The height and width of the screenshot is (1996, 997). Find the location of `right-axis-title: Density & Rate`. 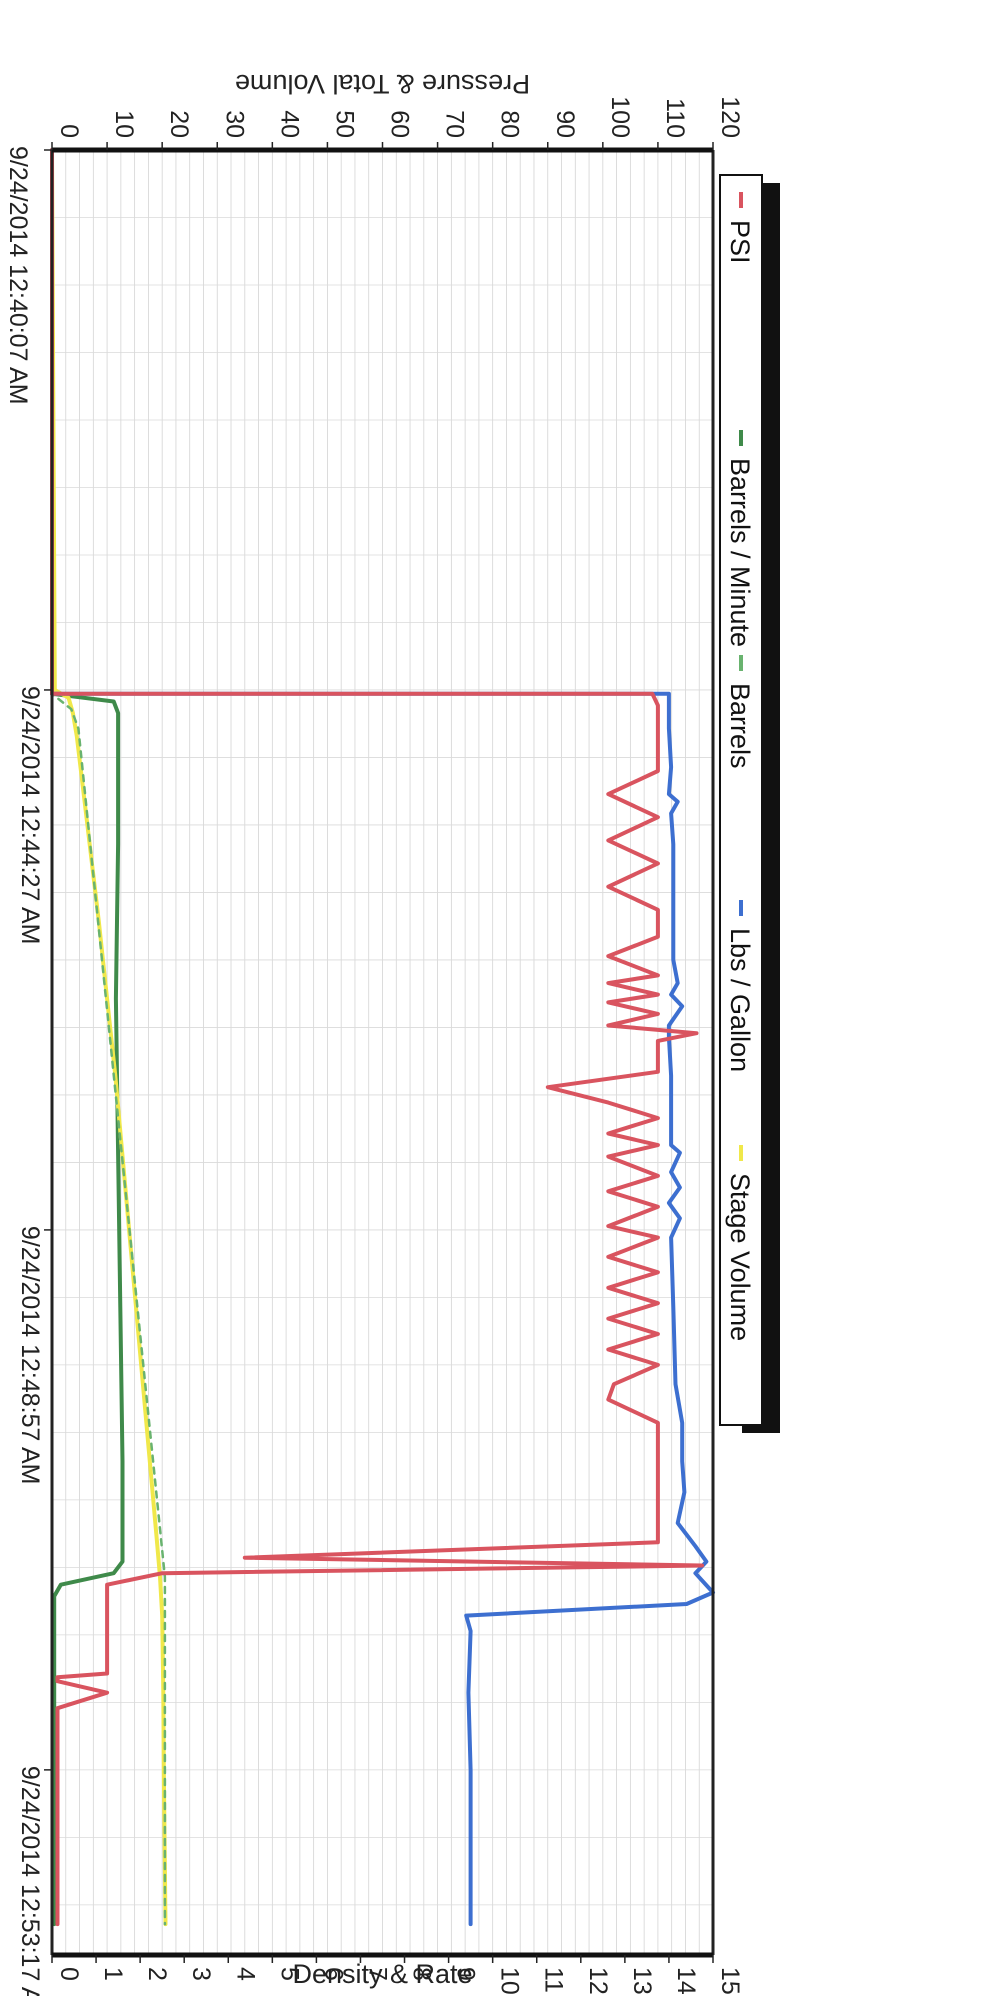

right-axis-title: Density & Rate is located at coordinates (382, 1974).